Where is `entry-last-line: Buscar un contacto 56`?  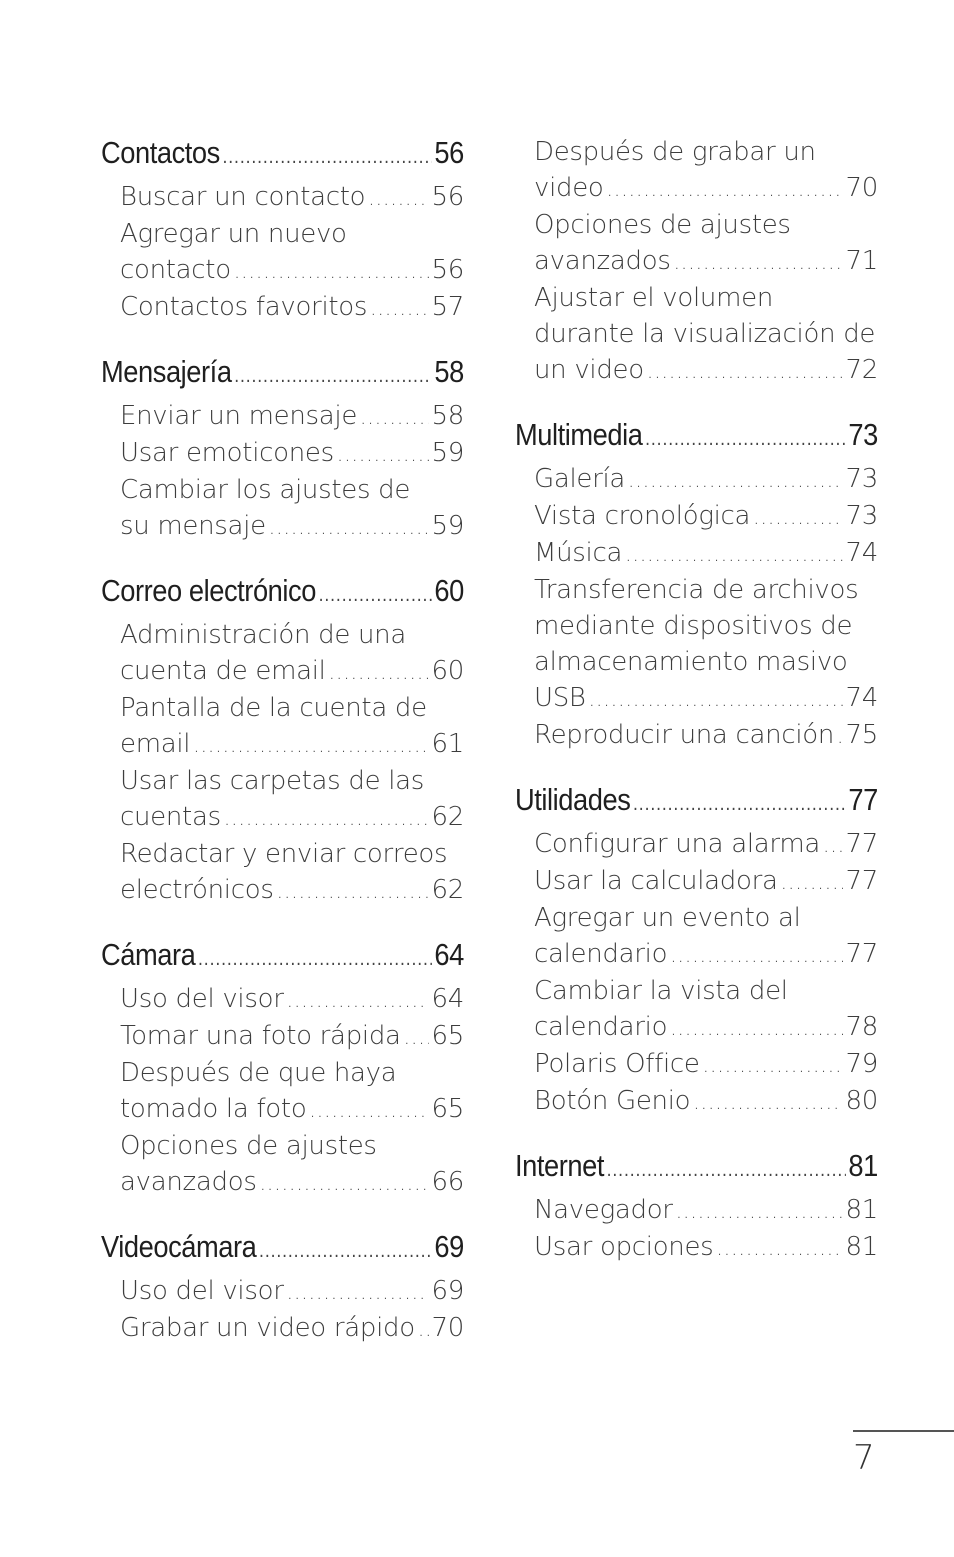
entry-last-line: Buscar un contacto 56 is located at coordinates (292, 197).